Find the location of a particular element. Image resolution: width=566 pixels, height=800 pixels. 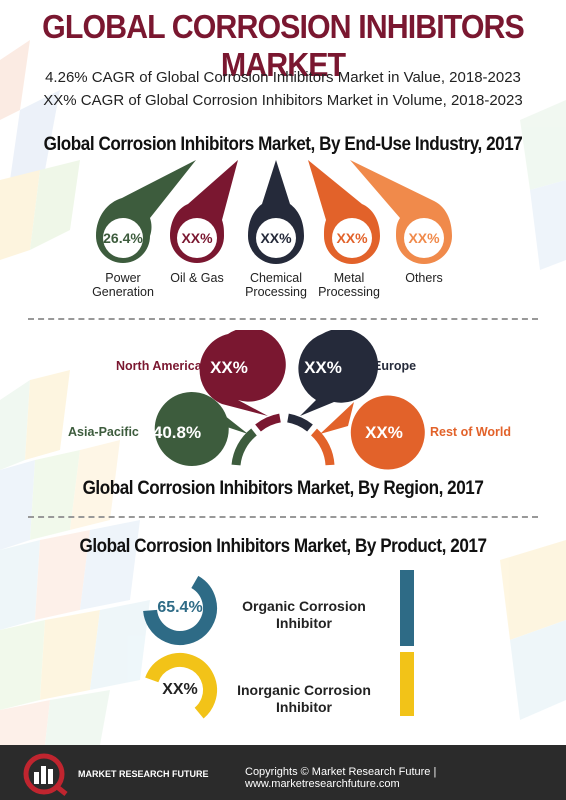

ring-inorganic is located at coordinates (180, 690).